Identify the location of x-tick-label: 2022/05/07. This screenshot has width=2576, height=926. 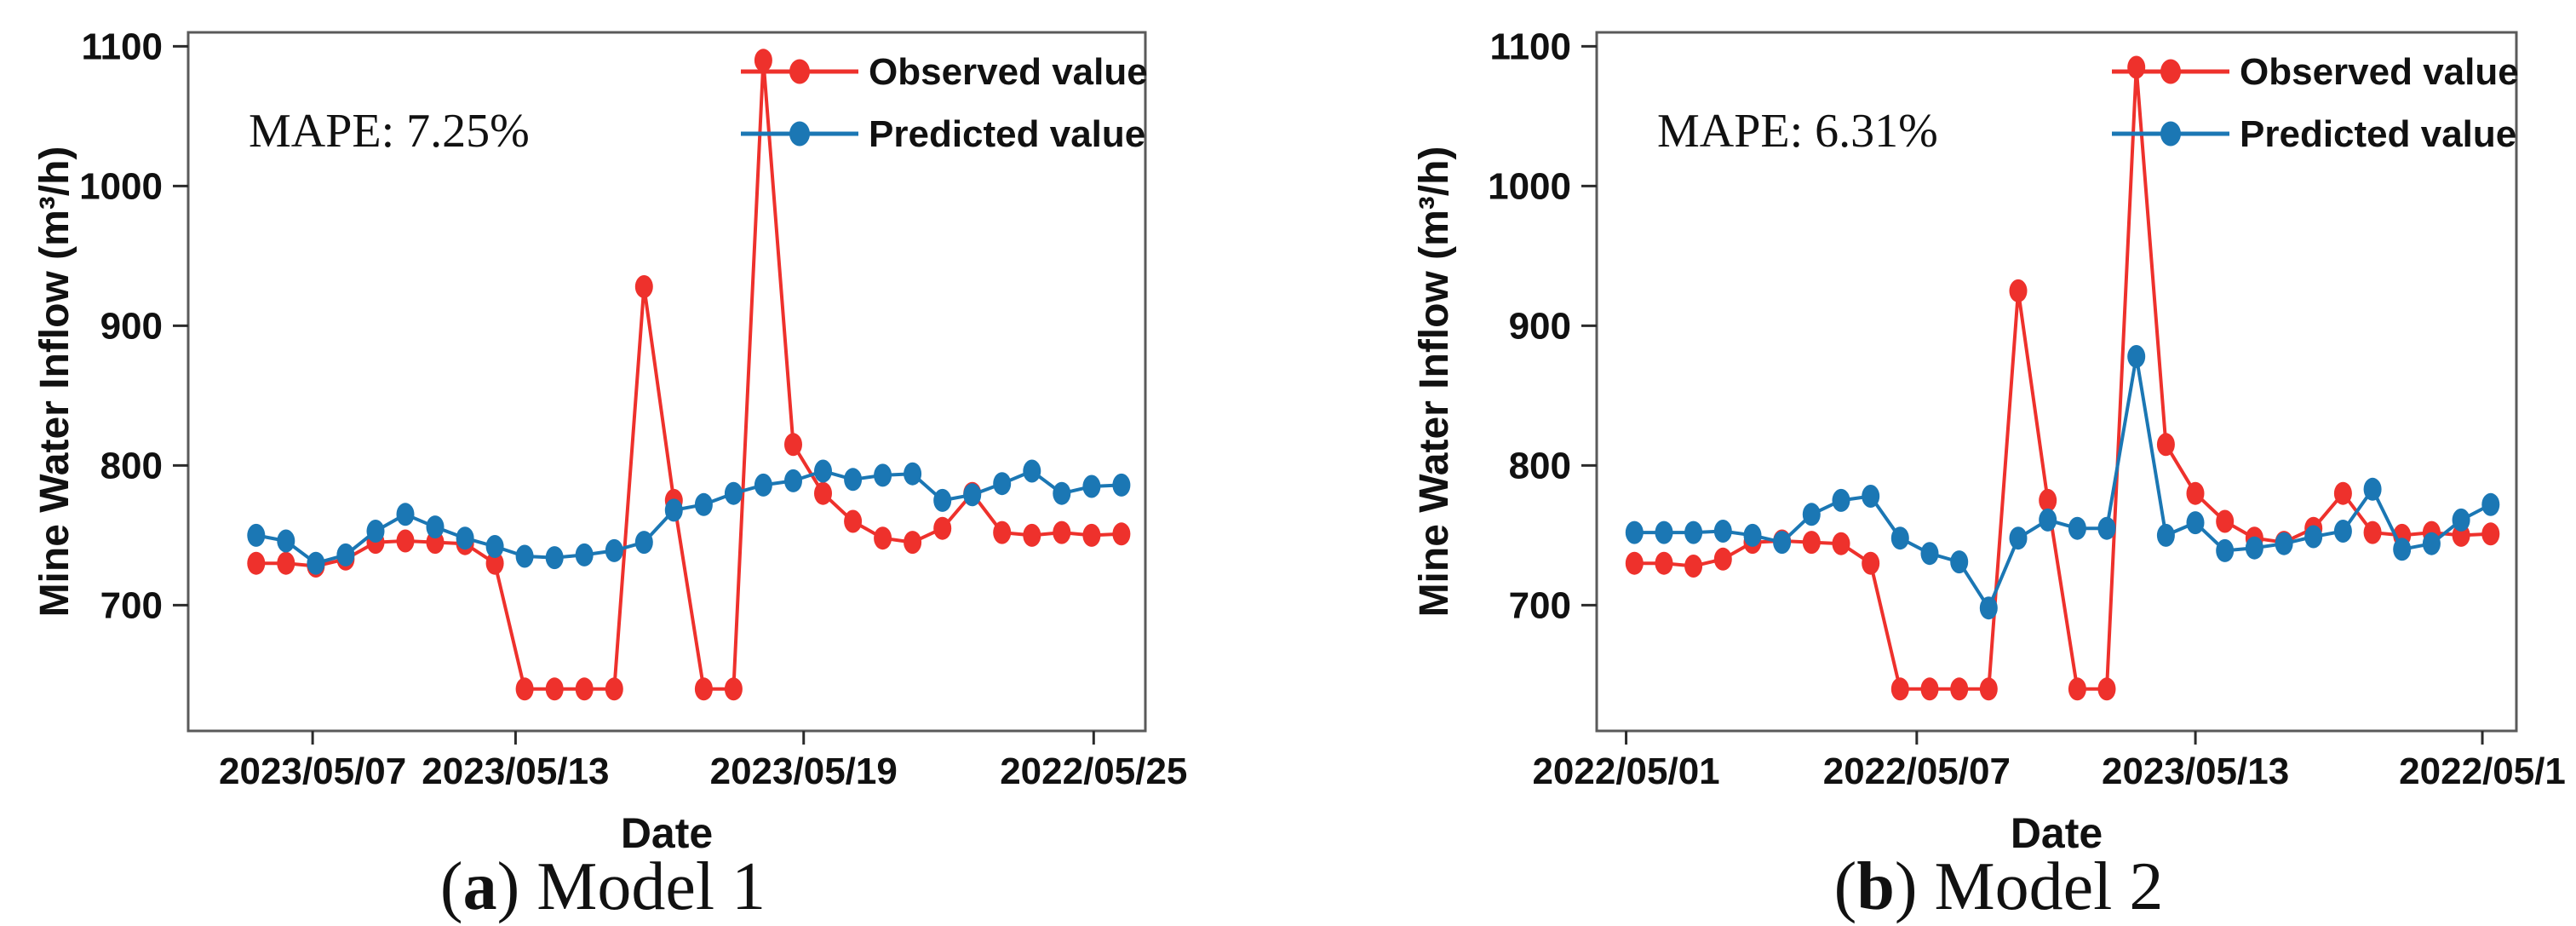
(1917, 771).